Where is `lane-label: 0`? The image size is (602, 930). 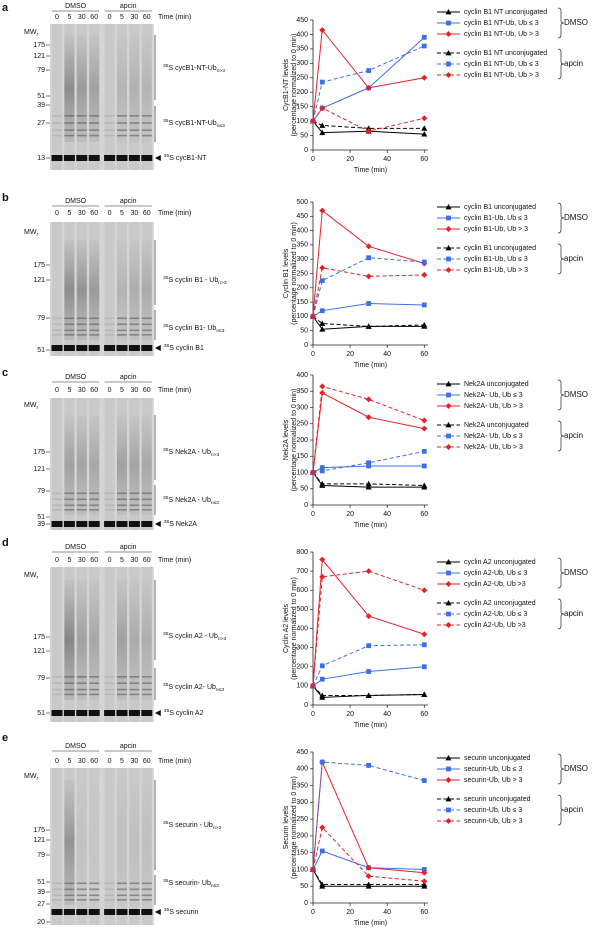
lane-label: 0 is located at coordinates (57, 560).